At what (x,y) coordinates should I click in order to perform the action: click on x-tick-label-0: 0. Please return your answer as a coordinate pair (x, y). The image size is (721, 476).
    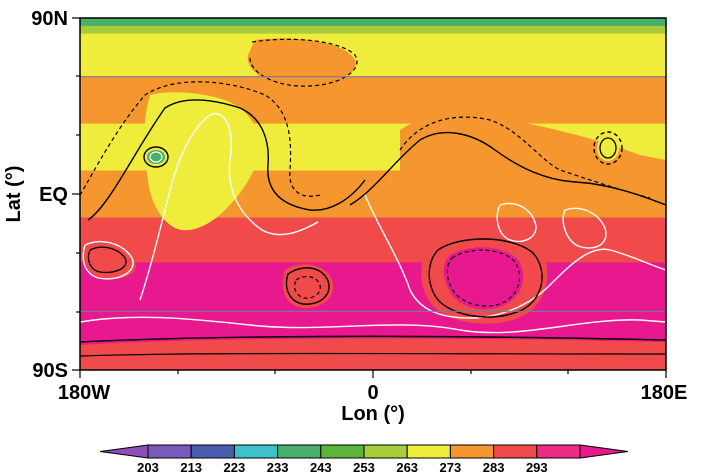
    Looking at the image, I should click on (372, 393).